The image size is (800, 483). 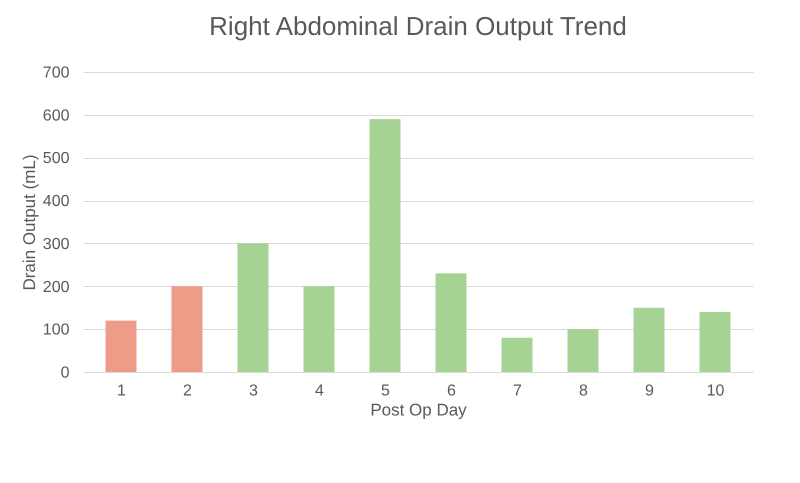 What do you see at coordinates (65, 373) in the screenshot?
I see `y-tick-label: 0` at bounding box center [65, 373].